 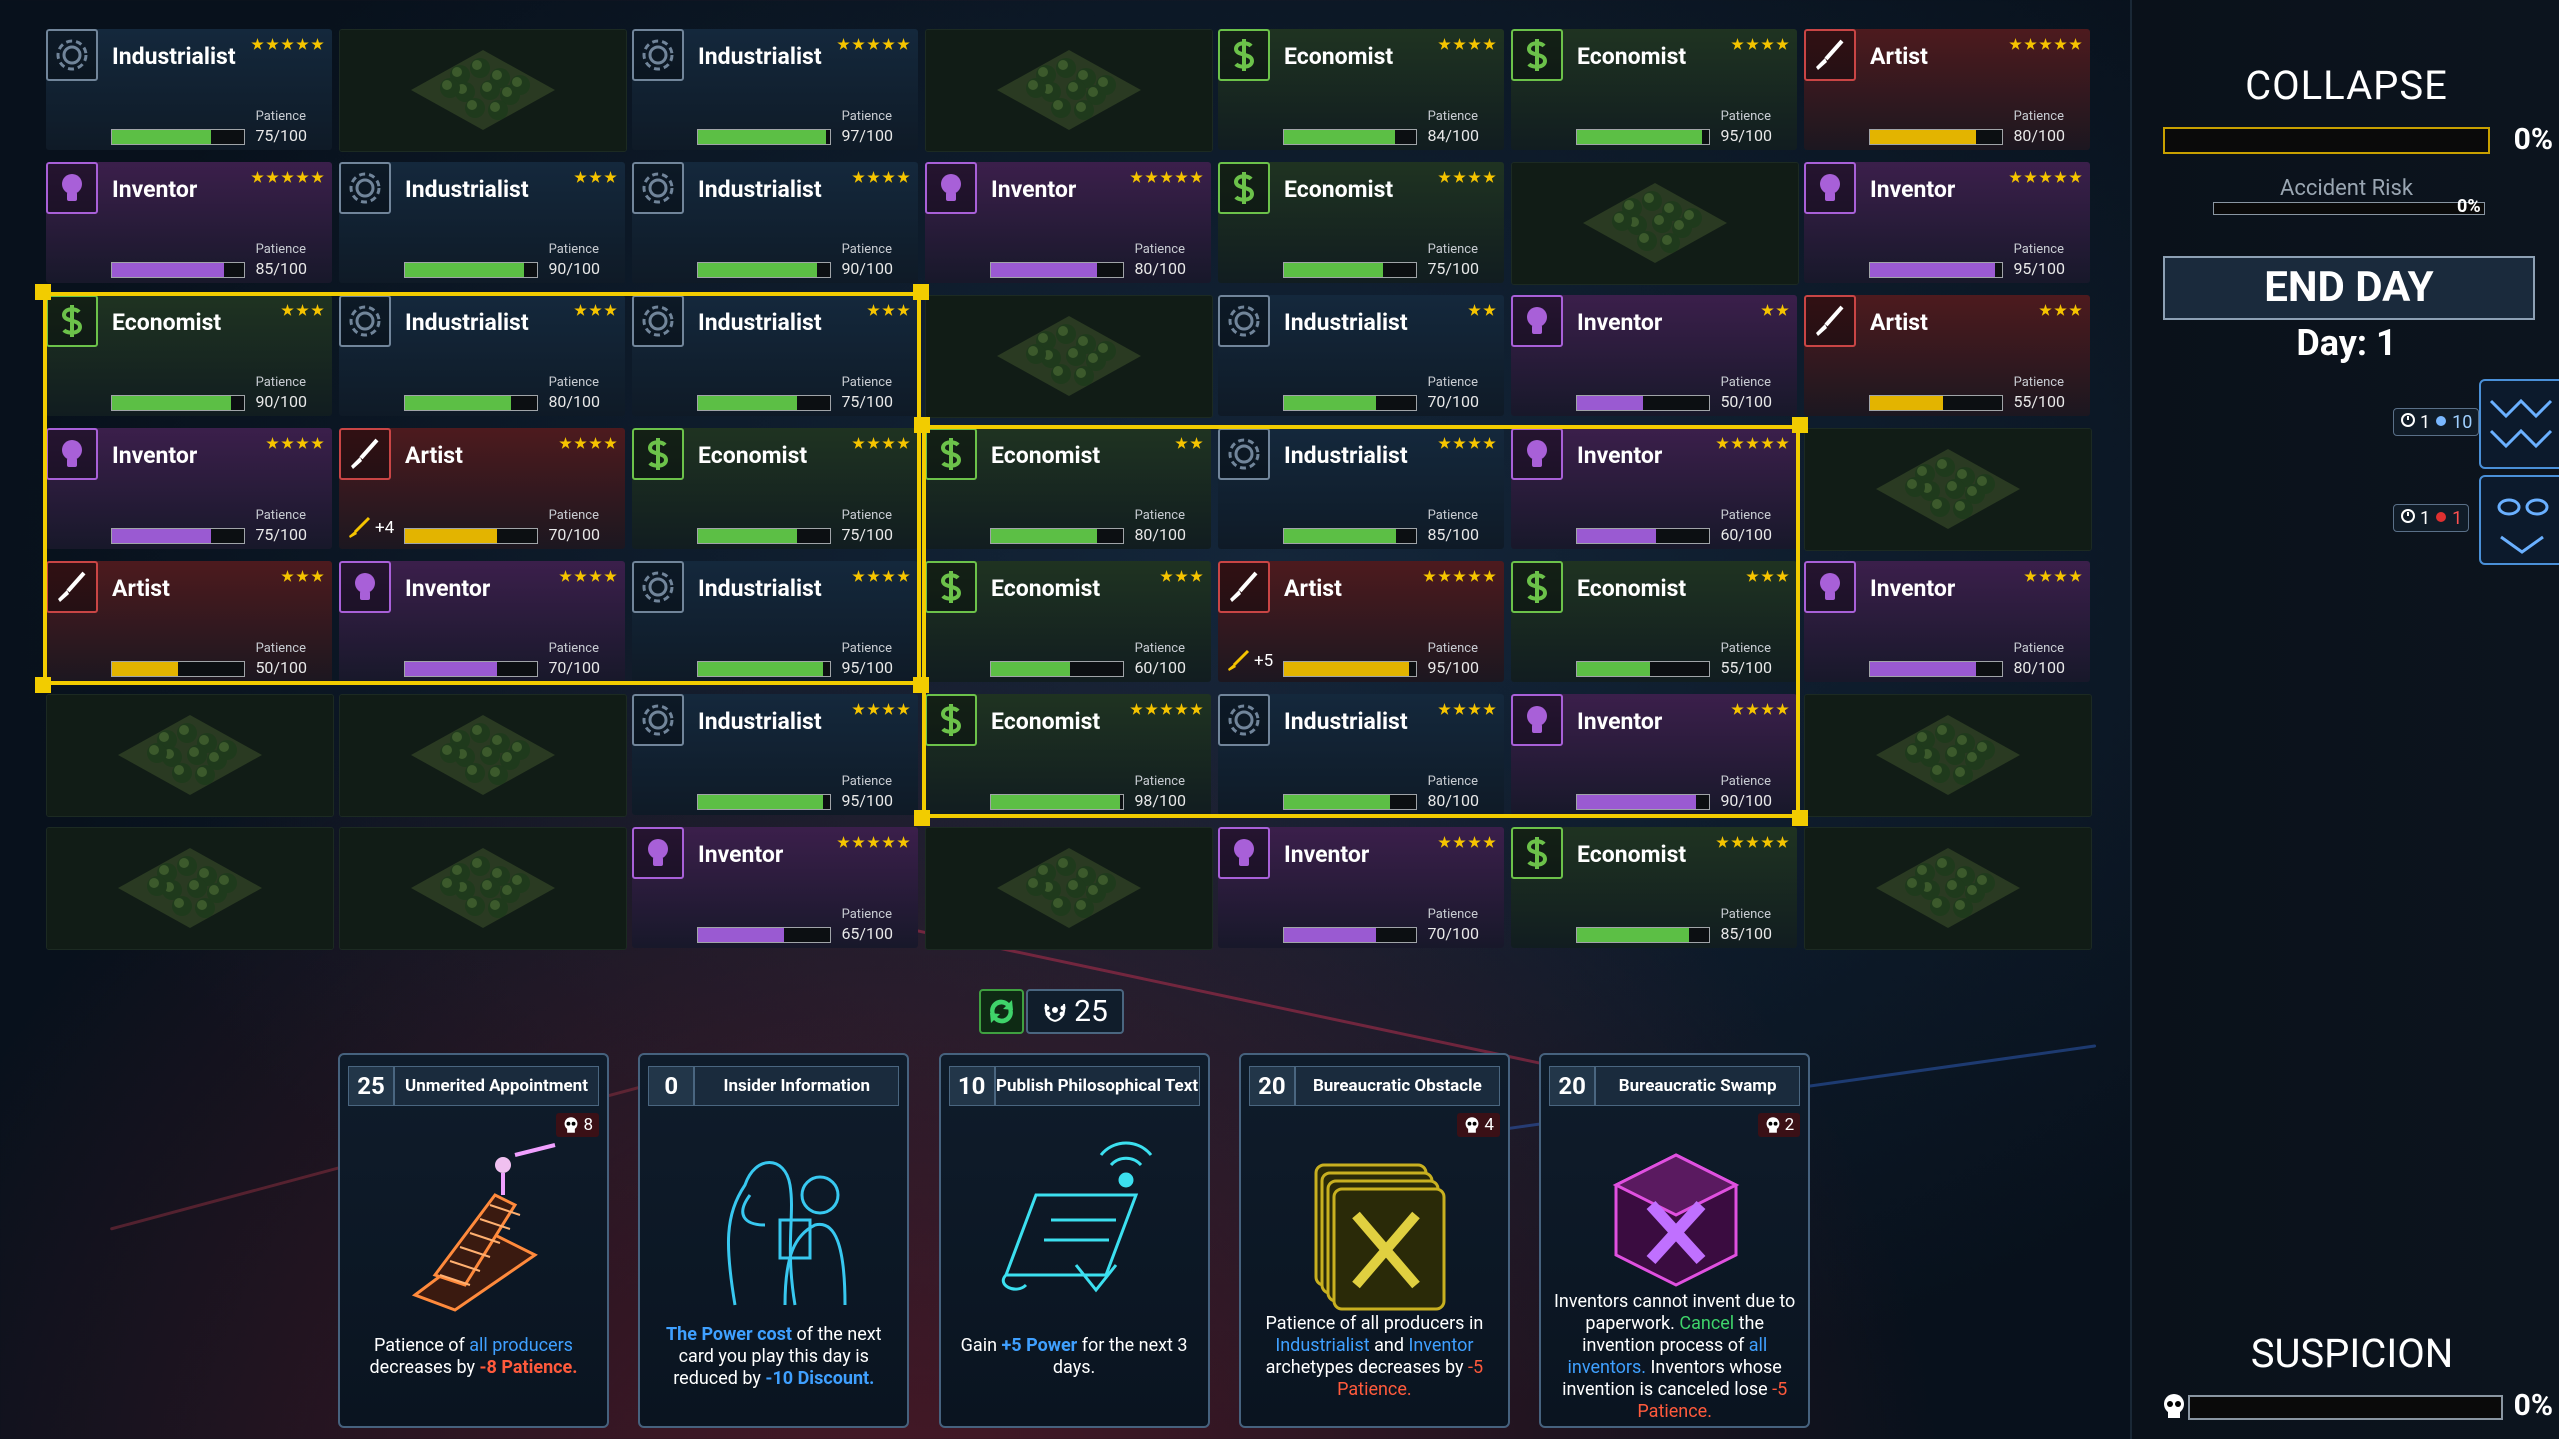 I want to click on worker-tile: Economist Patience 84/100, so click(x=1361, y=89).